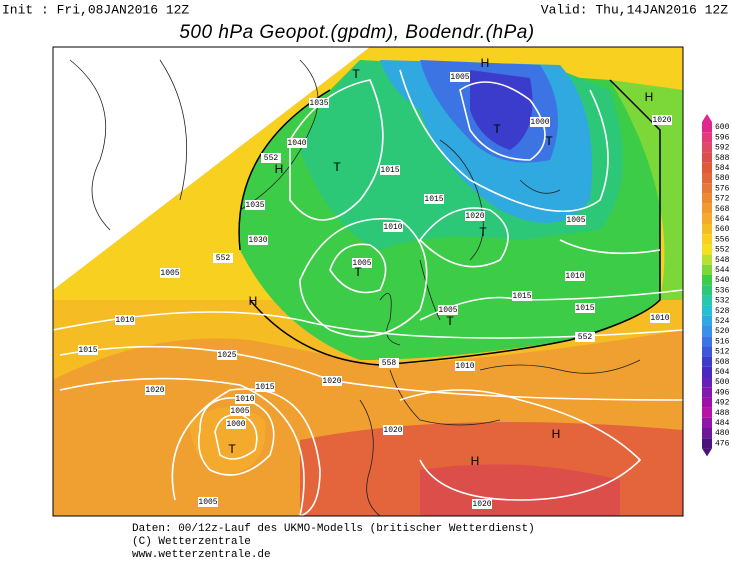  Describe the element at coordinates (722, 331) in the screenshot. I see `legend-label: 520` at that location.